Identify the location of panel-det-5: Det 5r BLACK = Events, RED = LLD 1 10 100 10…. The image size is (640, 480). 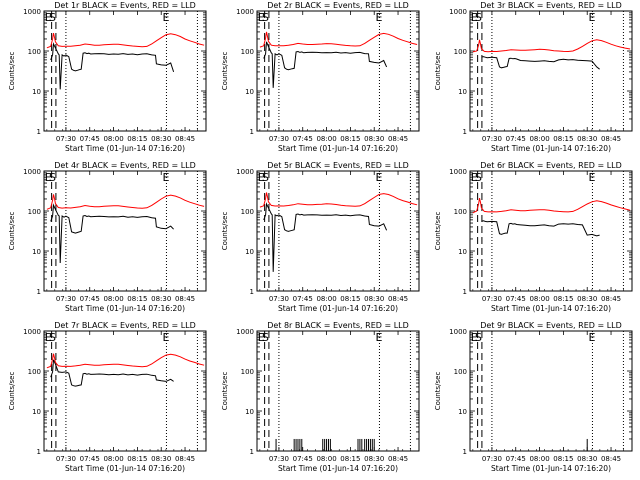
(320, 237).